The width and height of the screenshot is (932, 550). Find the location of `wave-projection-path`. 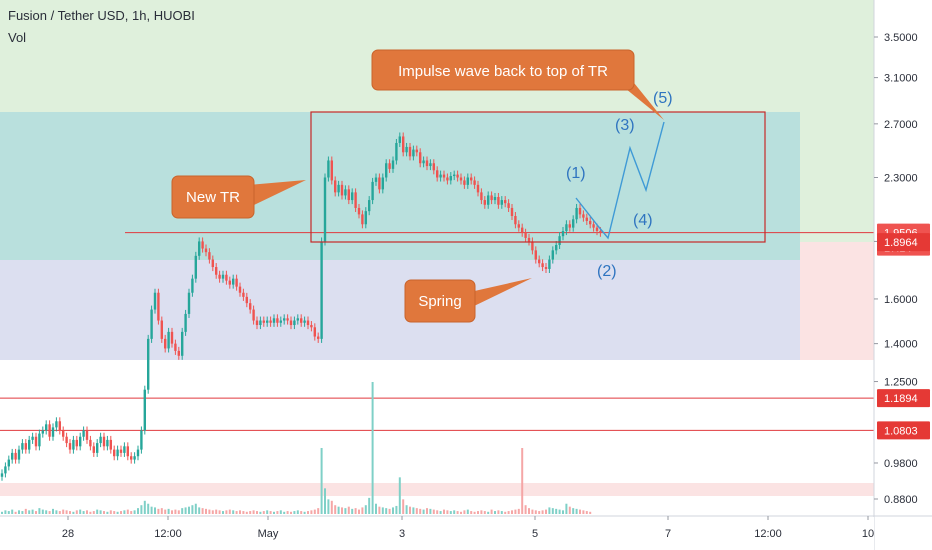

wave-projection-path is located at coordinates (620, 180).